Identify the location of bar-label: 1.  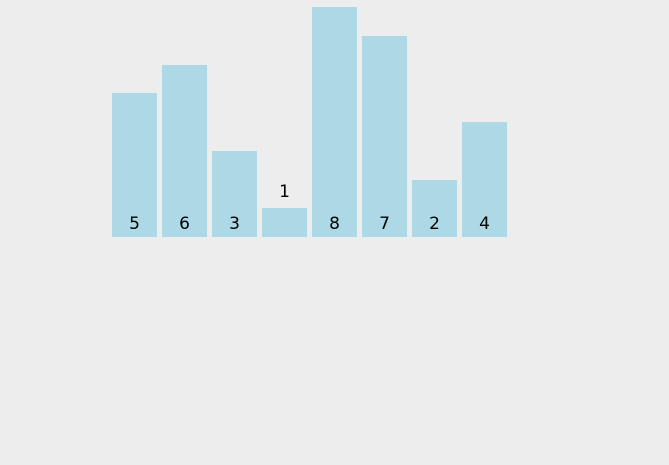
(284, 192).